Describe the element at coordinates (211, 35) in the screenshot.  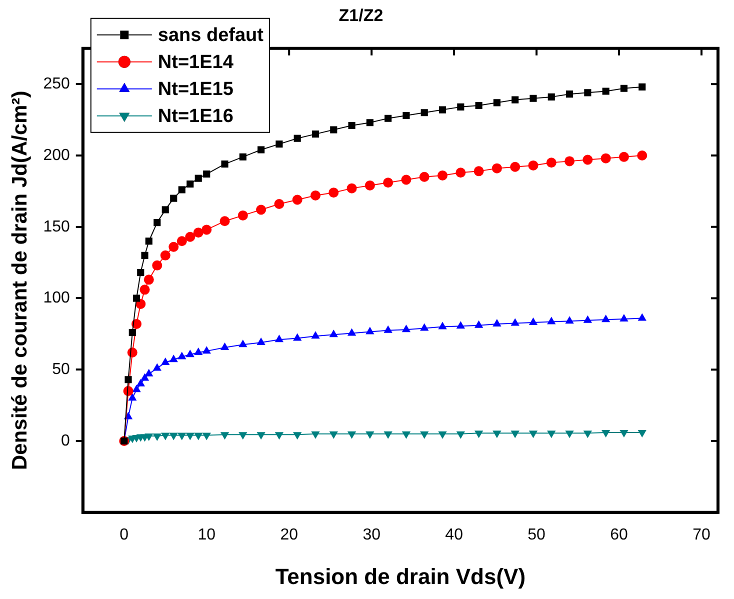
I see `legend-label: sans defaut` at that location.